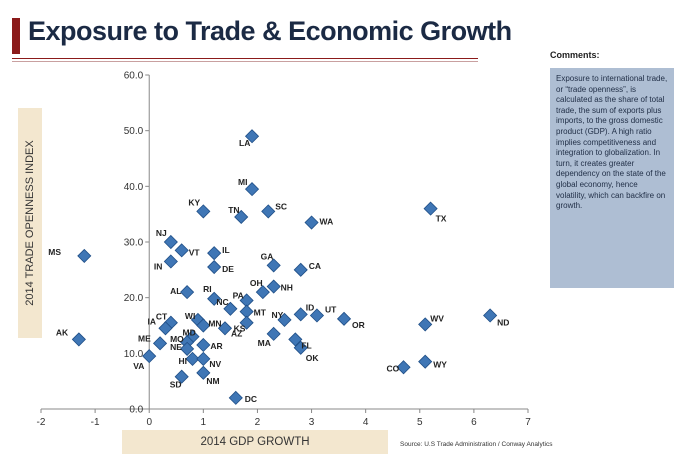  What do you see at coordinates (149, 422) in the screenshot?
I see `x-tick-label: 0` at bounding box center [149, 422].